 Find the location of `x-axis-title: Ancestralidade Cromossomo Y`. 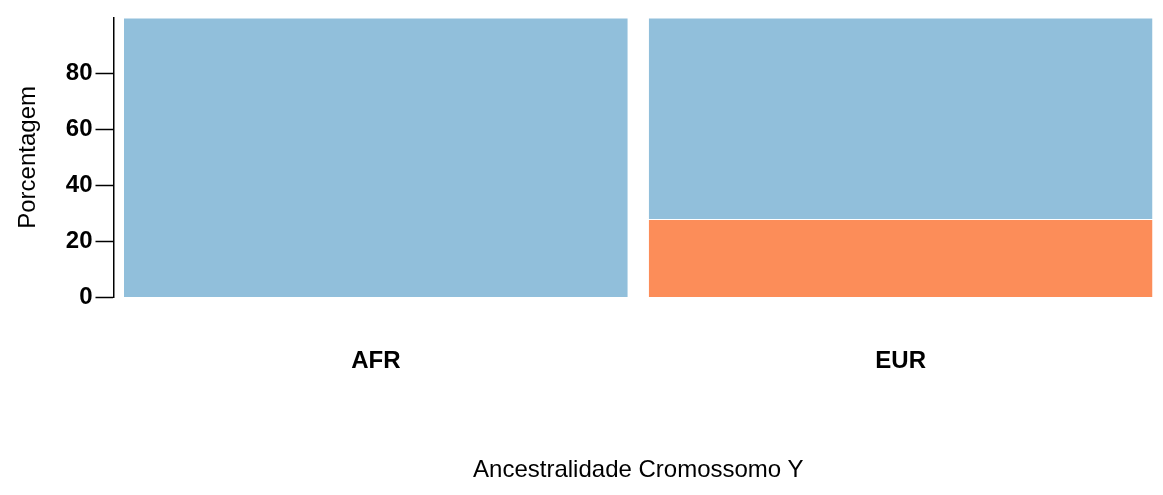

x-axis-title: Ancestralidade Cromossomo Y is located at coordinates (638, 469).